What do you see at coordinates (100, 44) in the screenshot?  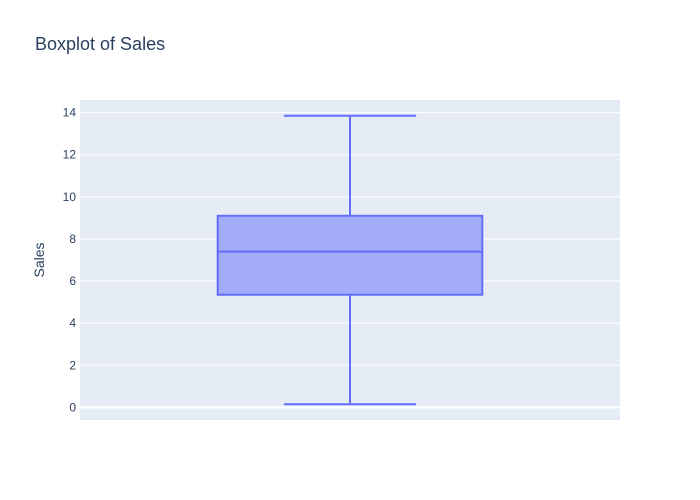 I see `chart-title: Boxplot of Sales` at bounding box center [100, 44].